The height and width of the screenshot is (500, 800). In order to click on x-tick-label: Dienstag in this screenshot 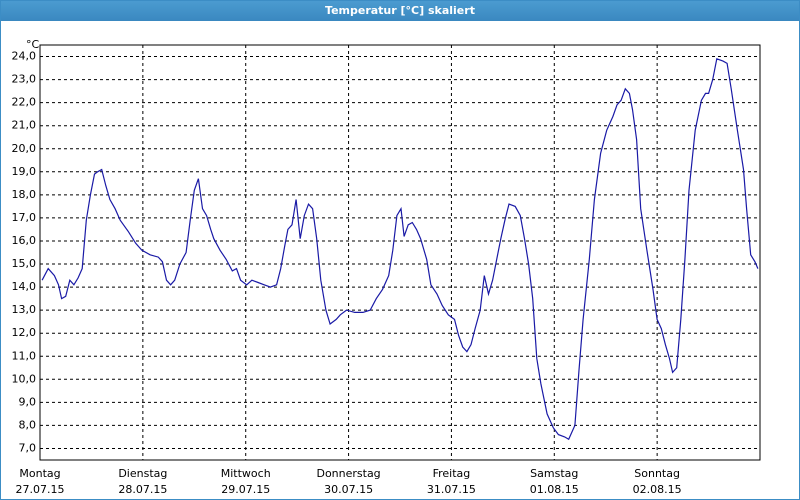, I will do `click(142, 473)`.